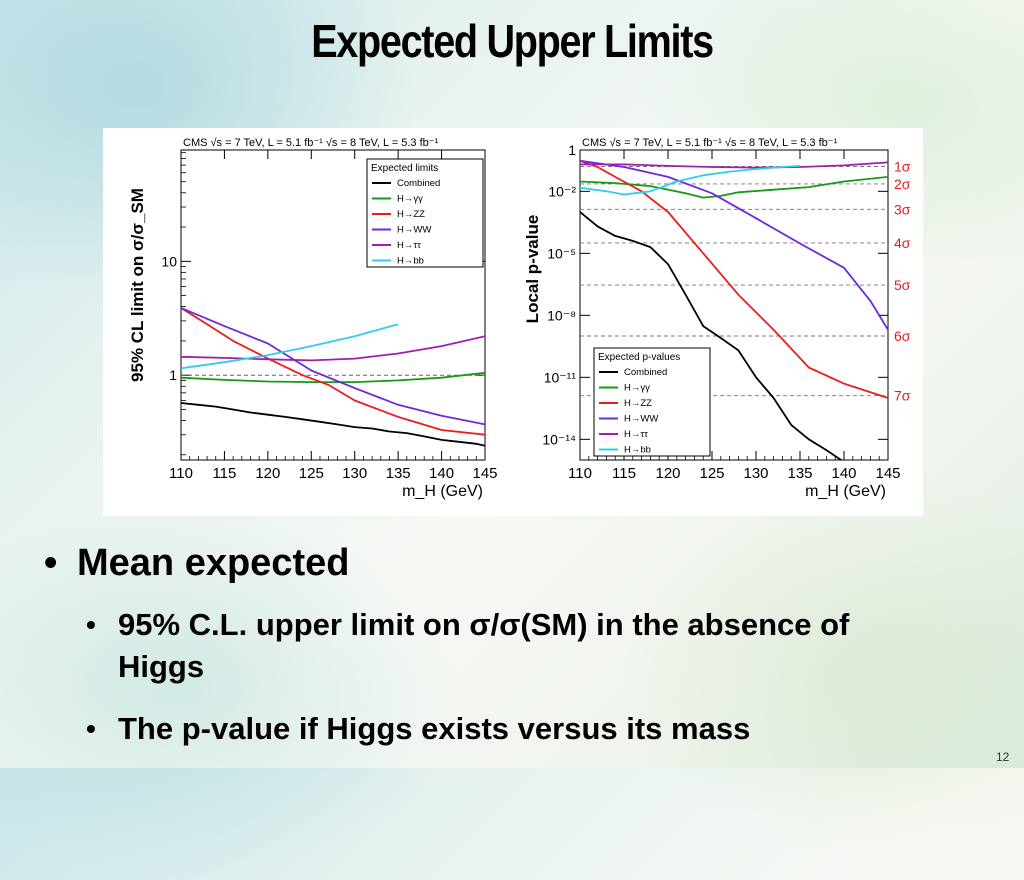  I want to click on sigma-label: 6σ, so click(902, 336).